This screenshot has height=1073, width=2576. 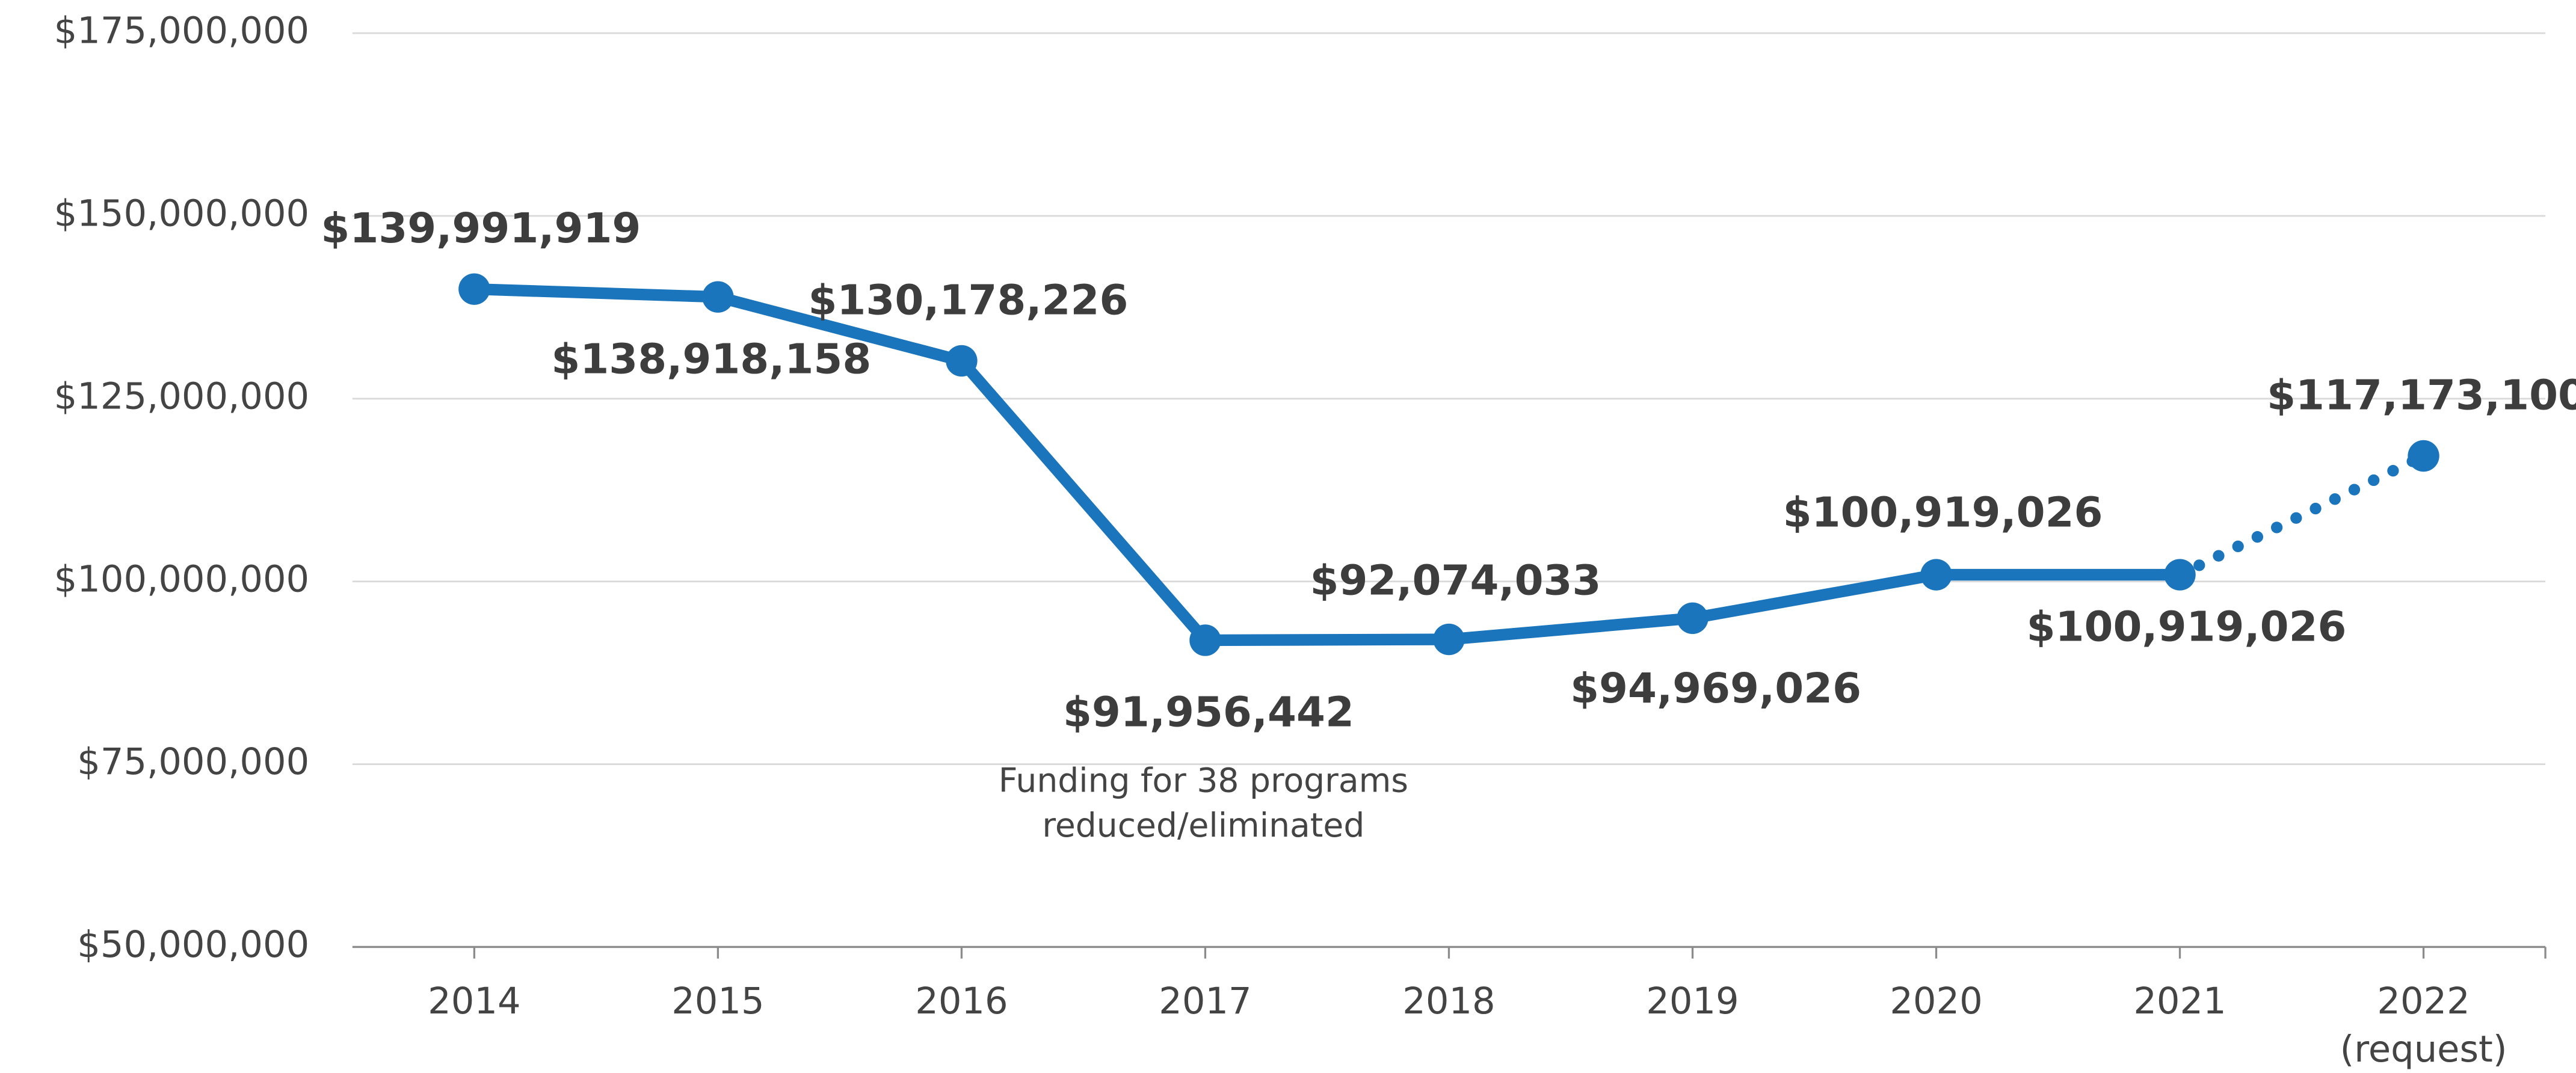 I want to click on data-label: $139,991,919, so click(x=481, y=228).